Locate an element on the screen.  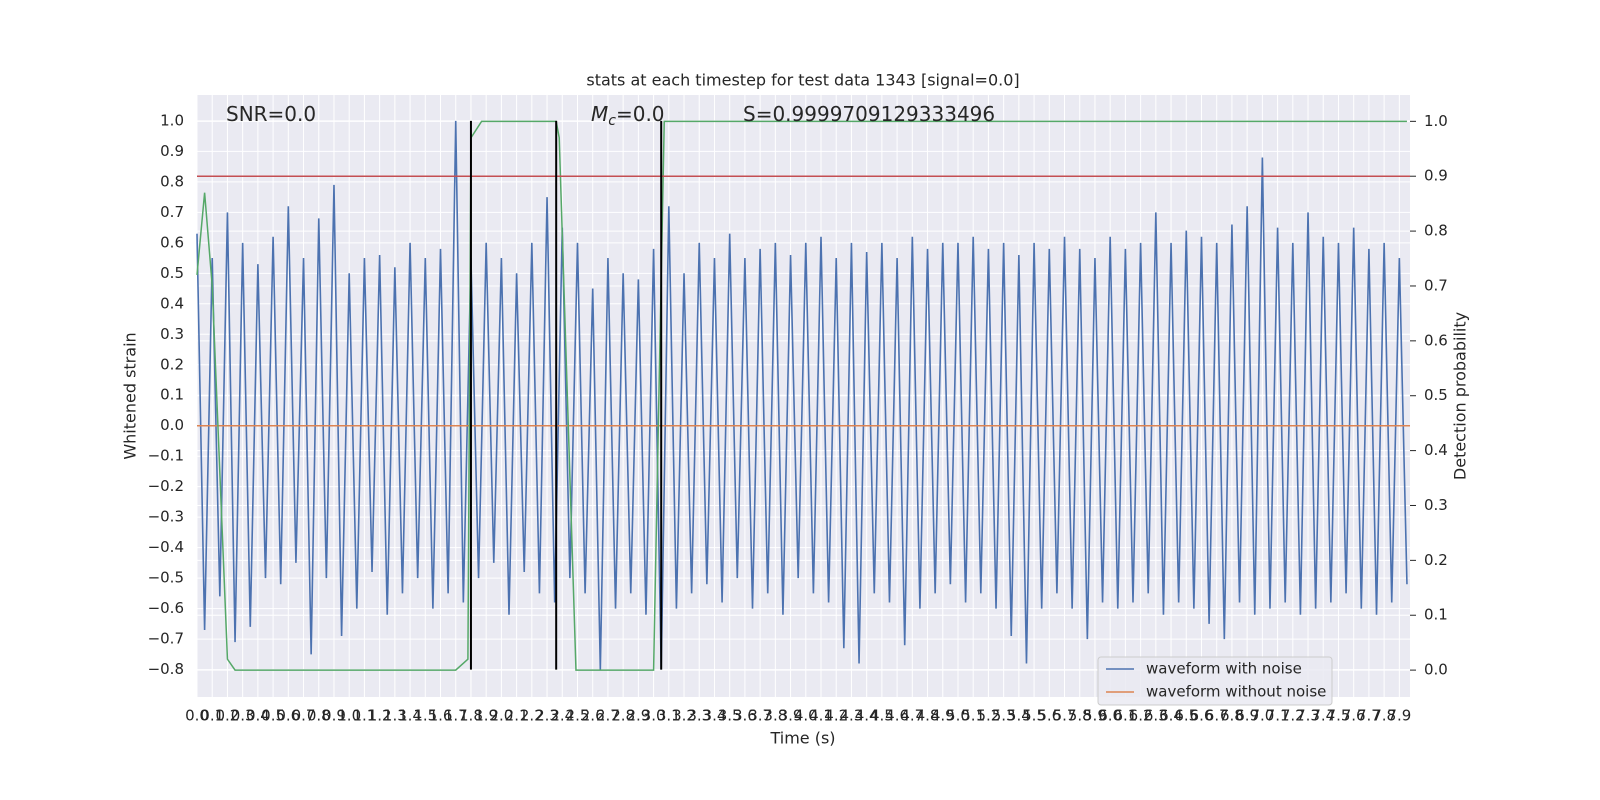
y2-axis-label: Detection probability is located at coordinates (1460, 396).